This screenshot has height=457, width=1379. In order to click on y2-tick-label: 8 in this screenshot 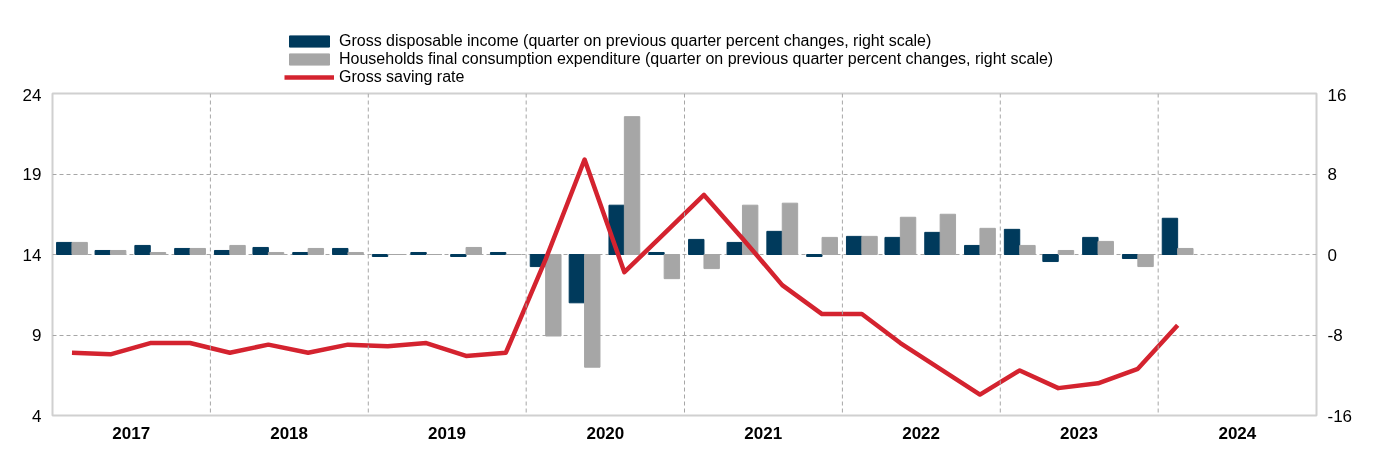, I will do `click(1332, 174)`.